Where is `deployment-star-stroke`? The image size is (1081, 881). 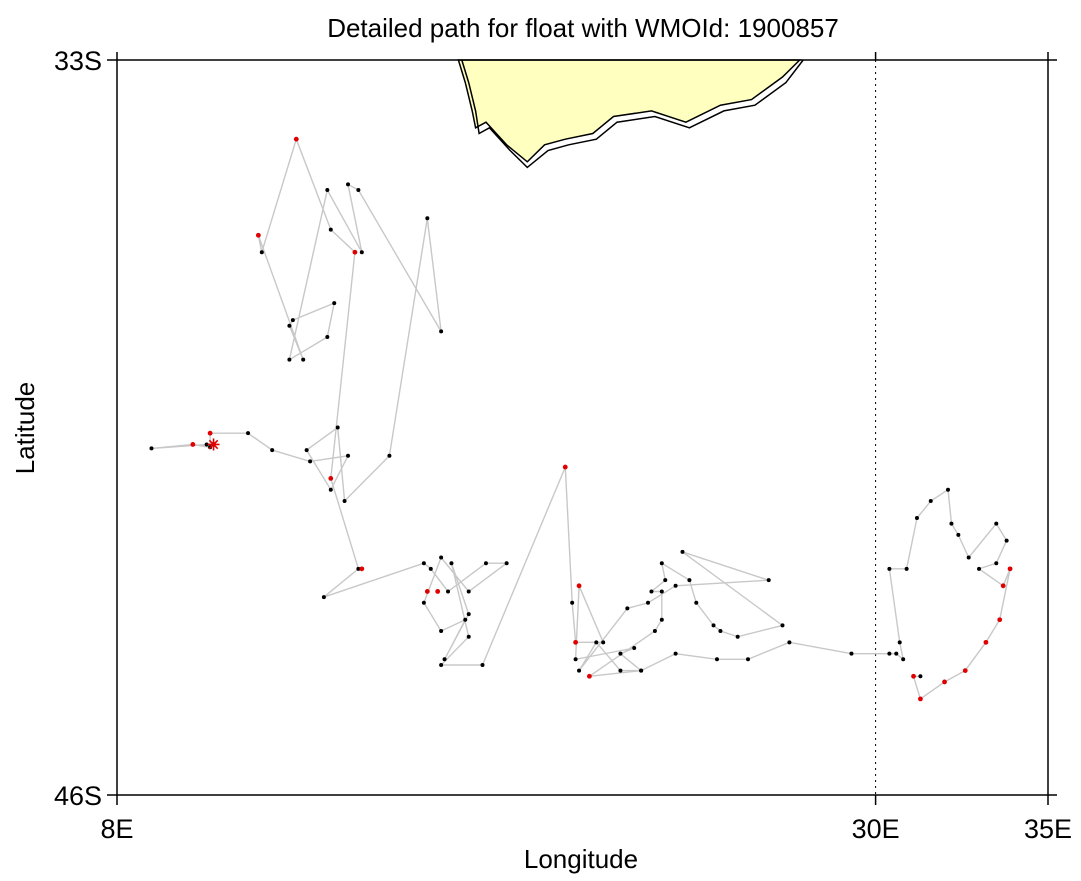
deployment-star-stroke is located at coordinates (213, 444).